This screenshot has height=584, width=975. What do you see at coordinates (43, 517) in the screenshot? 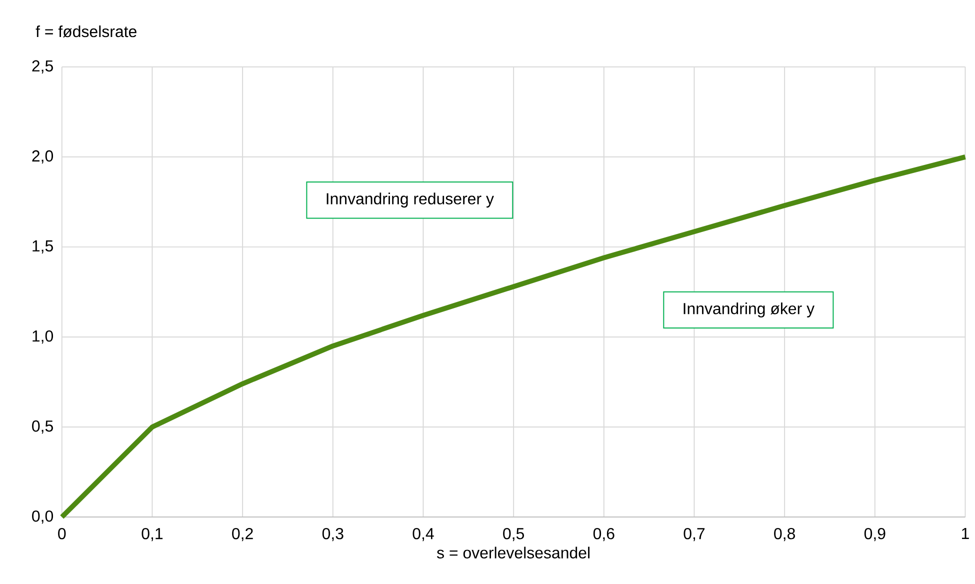
I see `y-tick-label: 0,0` at bounding box center [43, 517].